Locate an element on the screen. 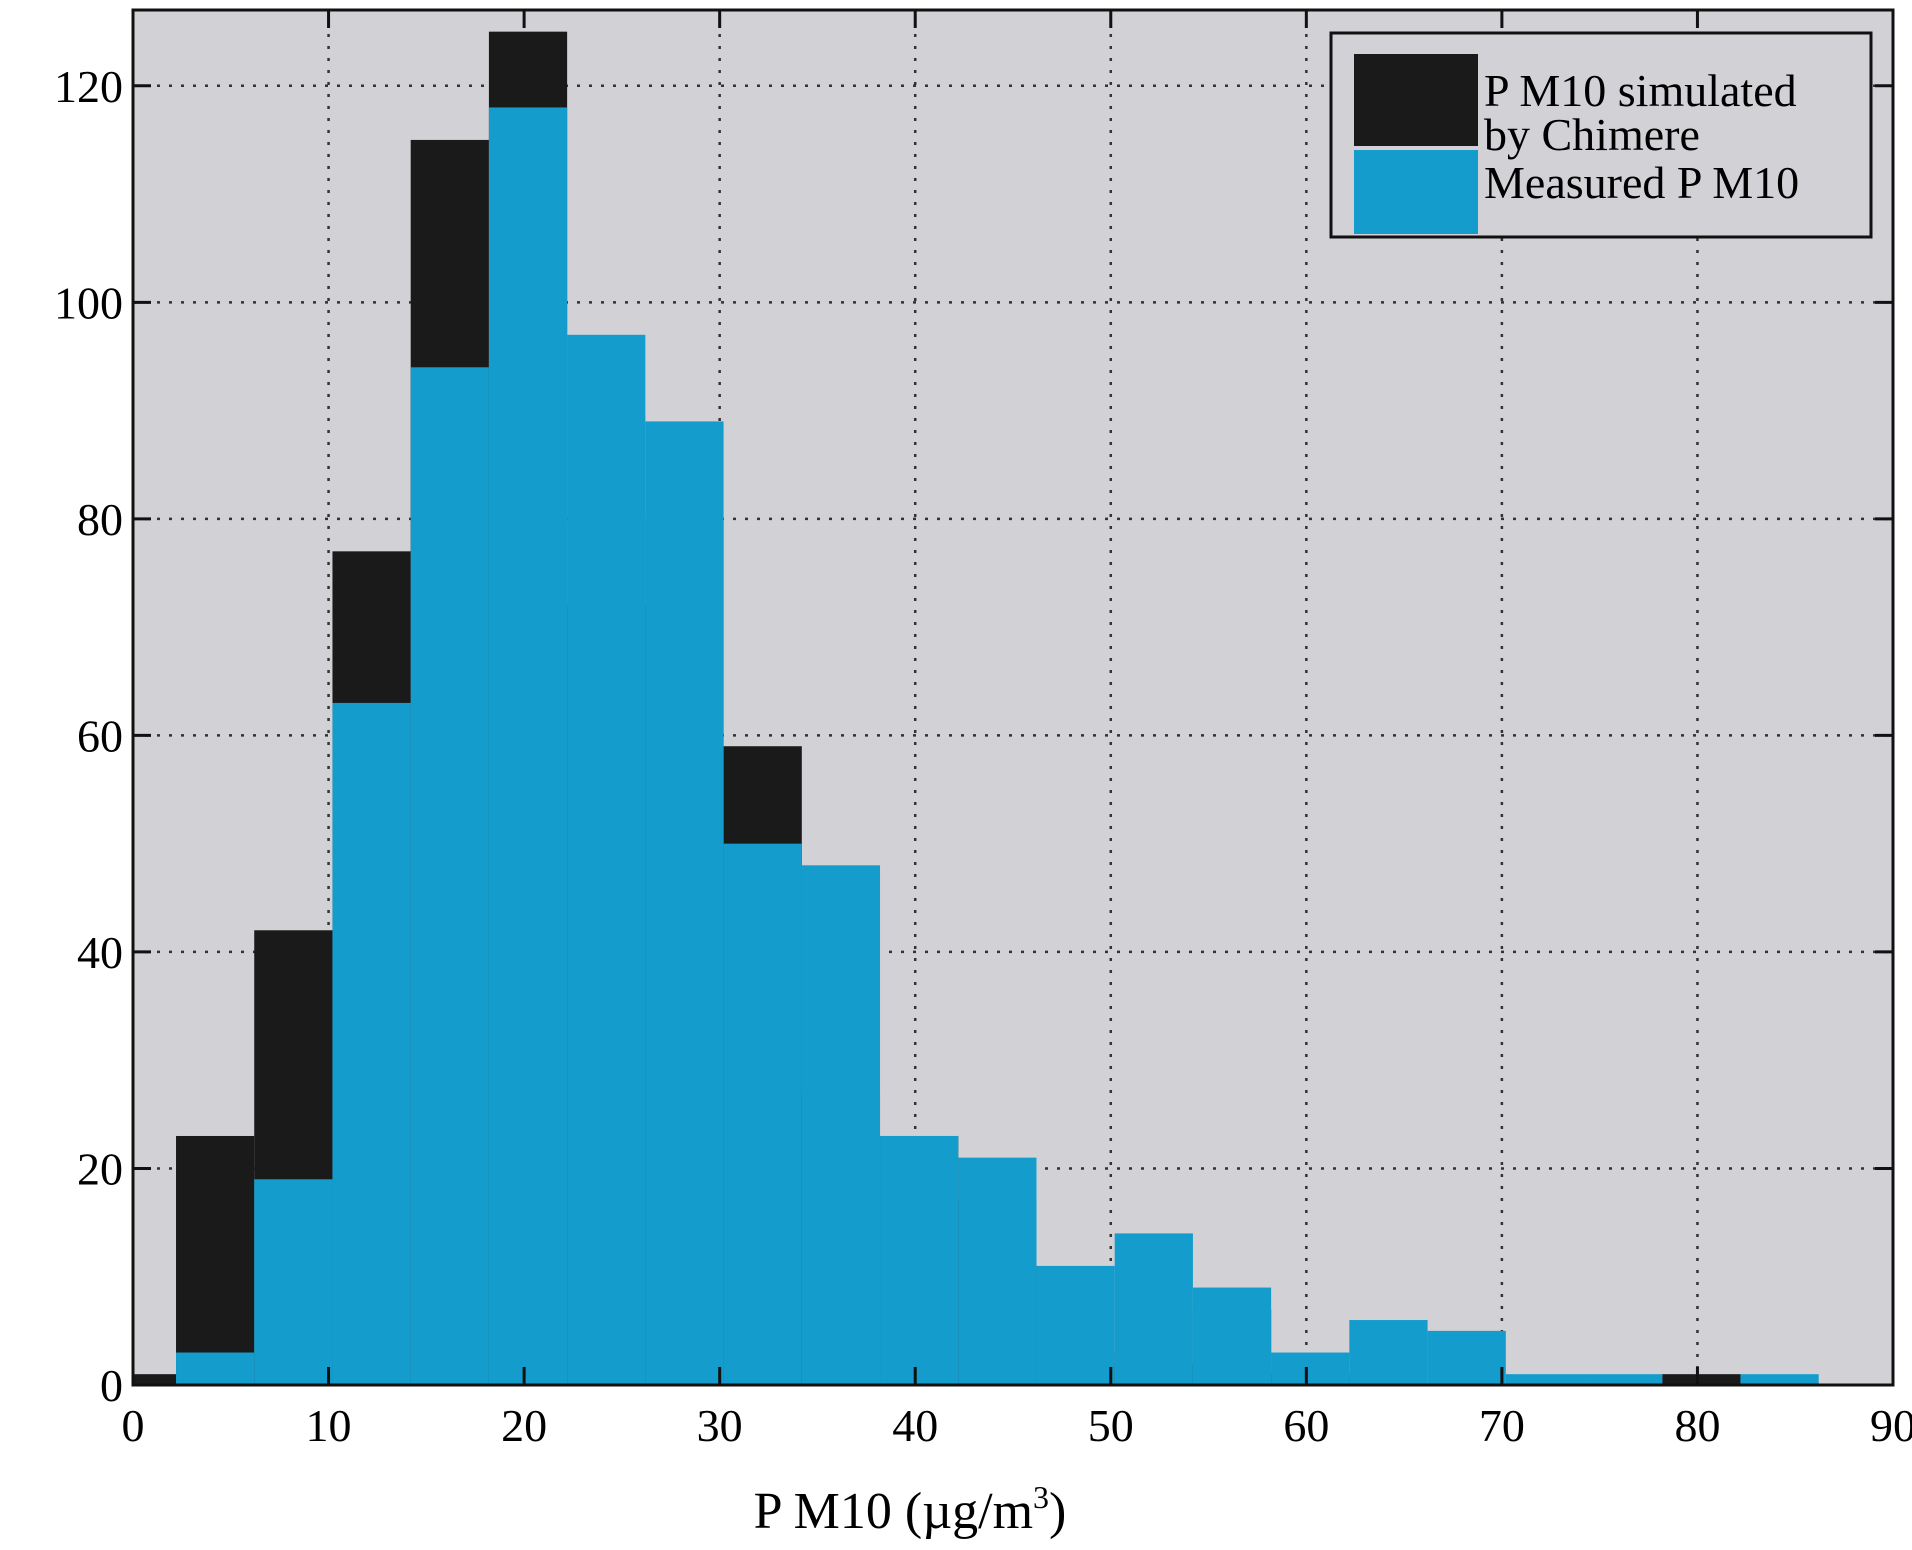 This screenshot has height=1550, width=1912. x-tick-label: 10 is located at coordinates (329, 1425).